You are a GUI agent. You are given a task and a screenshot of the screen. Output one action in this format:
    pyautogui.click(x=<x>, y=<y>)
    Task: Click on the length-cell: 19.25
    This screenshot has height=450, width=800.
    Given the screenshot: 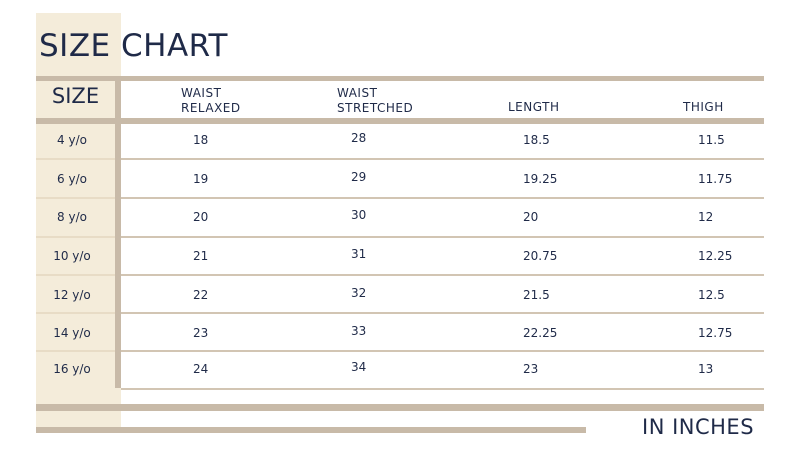 What is the action you would take?
    pyautogui.click(x=540, y=179)
    